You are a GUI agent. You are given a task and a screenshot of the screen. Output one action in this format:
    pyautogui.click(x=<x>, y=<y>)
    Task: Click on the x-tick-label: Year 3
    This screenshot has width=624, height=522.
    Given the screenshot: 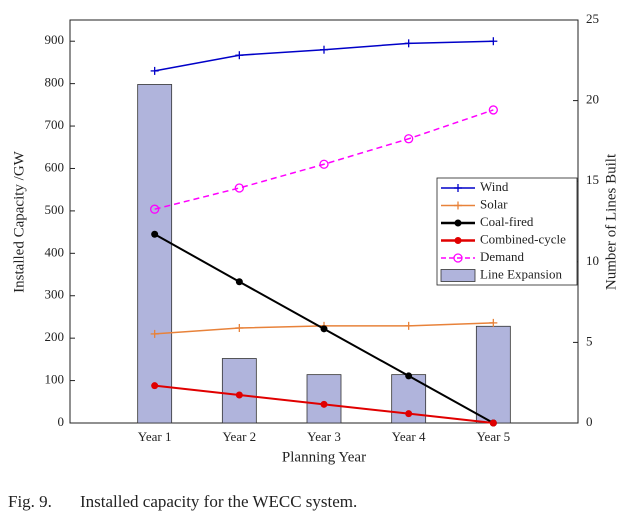 What is the action you would take?
    pyautogui.click(x=324, y=436)
    